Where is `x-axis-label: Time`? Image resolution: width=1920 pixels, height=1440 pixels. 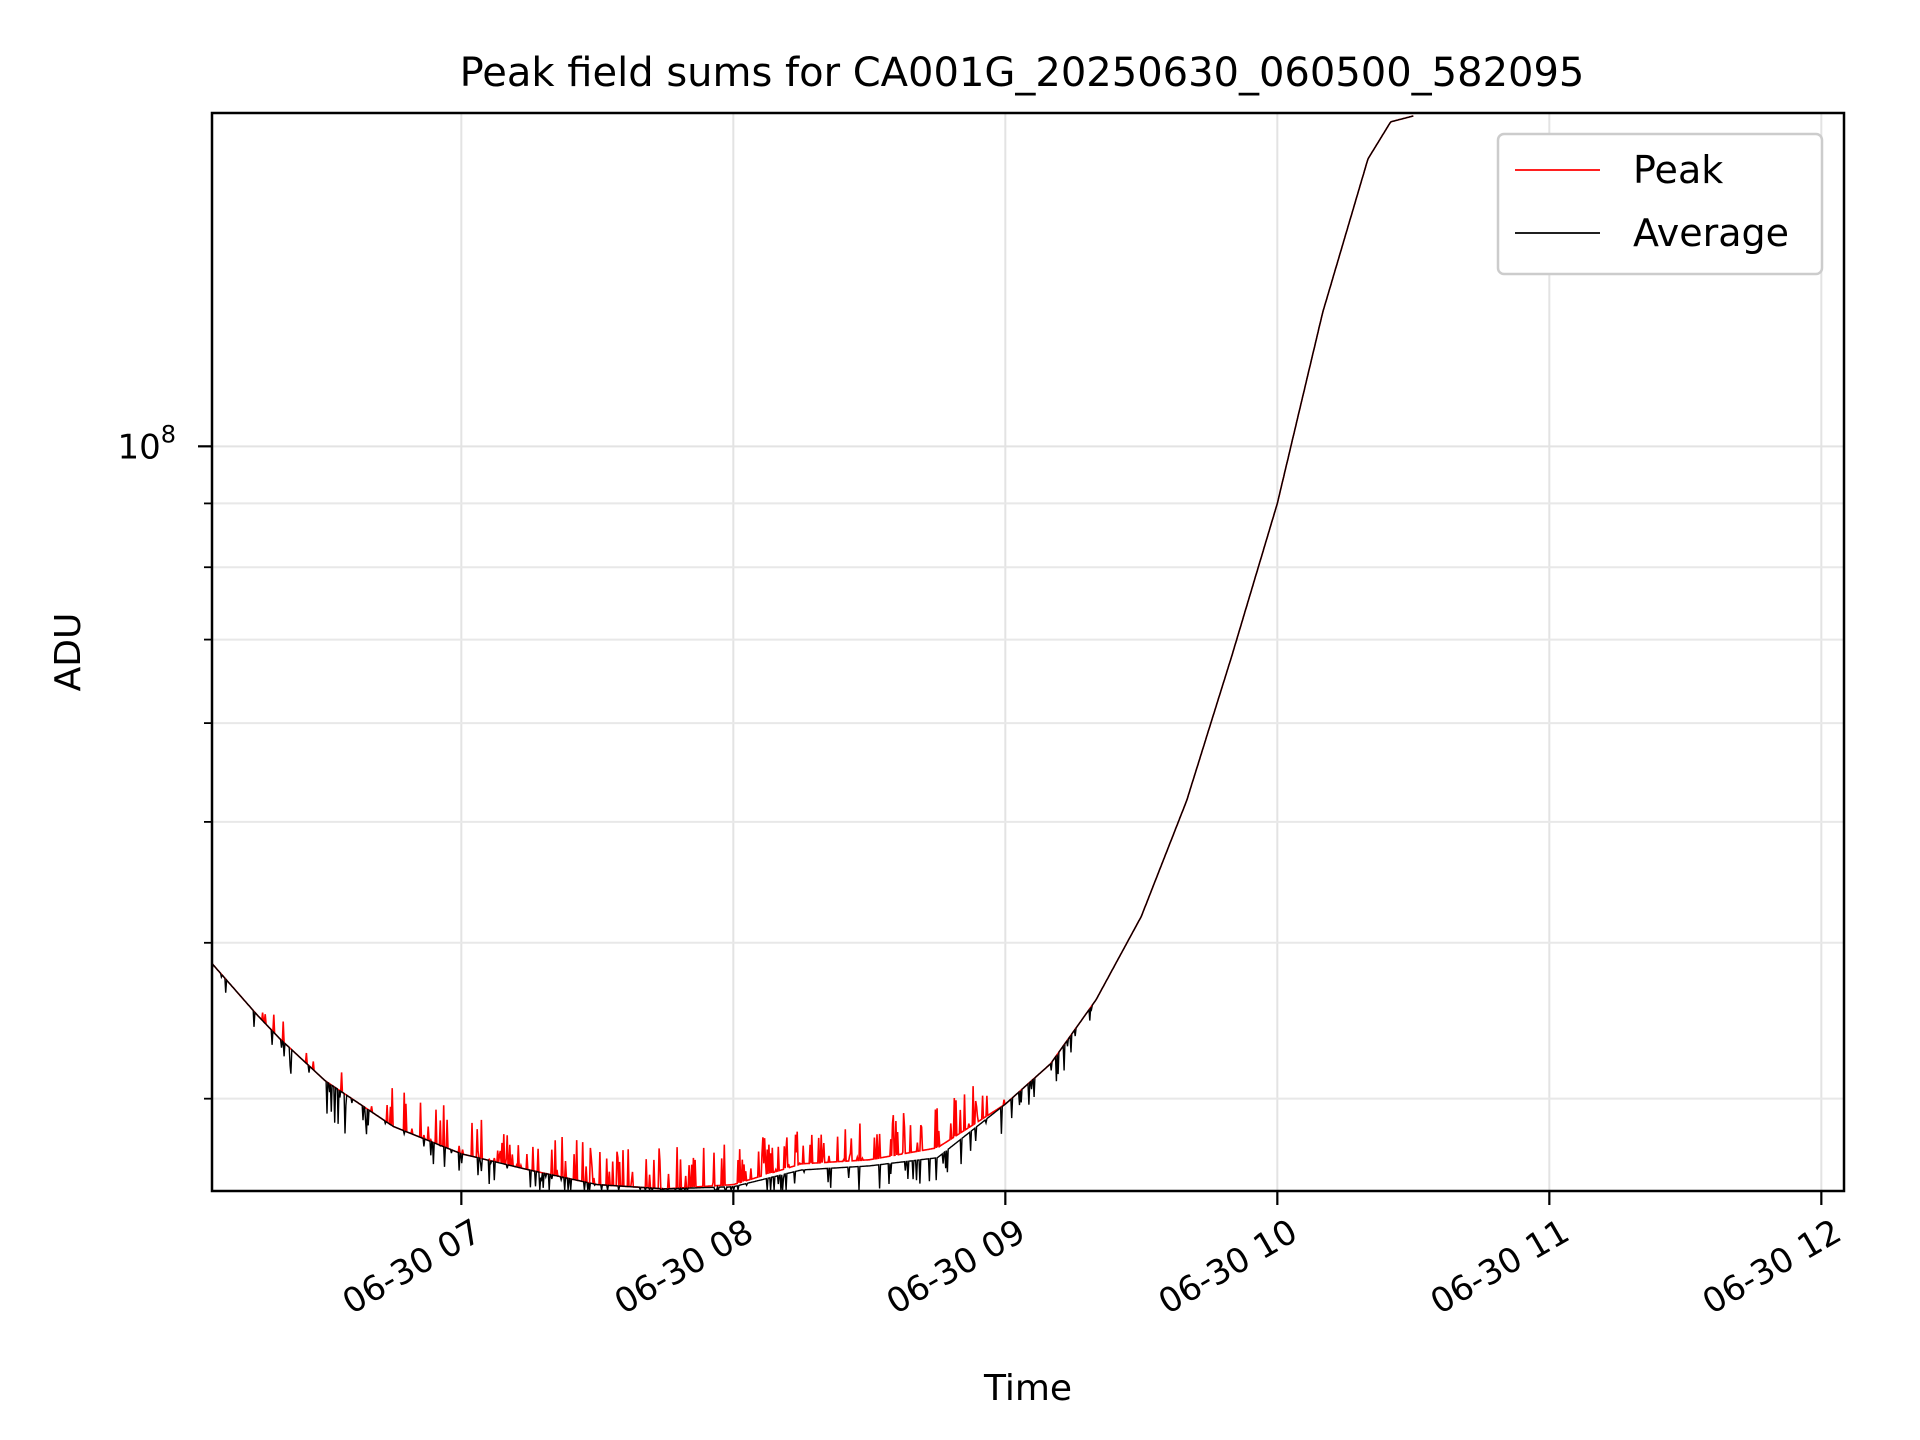
x-axis-label: Time is located at coordinates (1027, 1388).